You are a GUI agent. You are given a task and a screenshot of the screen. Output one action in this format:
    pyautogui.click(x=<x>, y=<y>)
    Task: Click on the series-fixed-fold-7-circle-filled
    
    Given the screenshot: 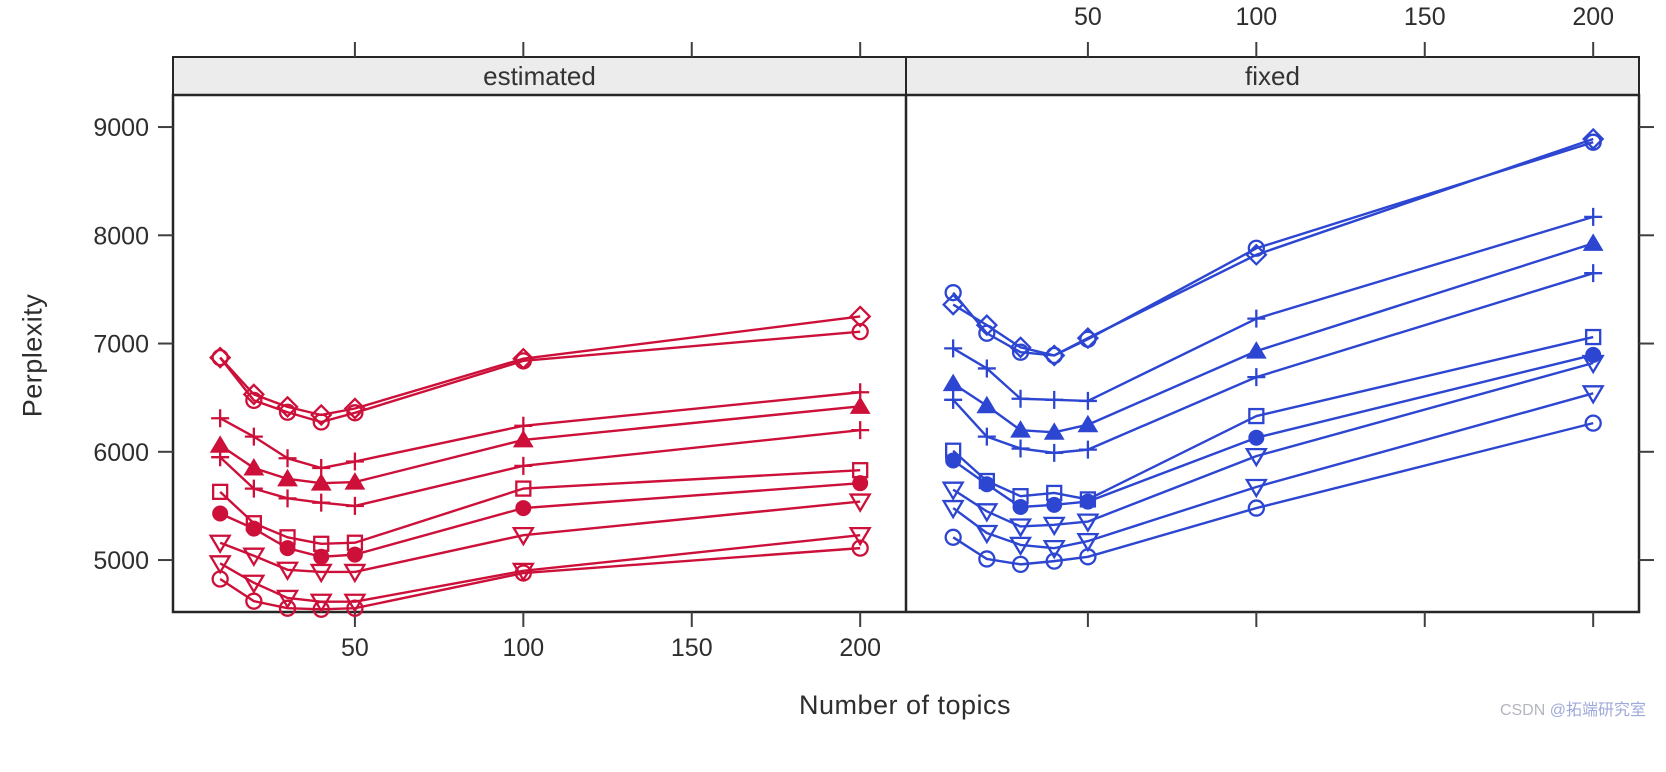 What is the action you would take?
    pyautogui.click(x=1273, y=430)
    